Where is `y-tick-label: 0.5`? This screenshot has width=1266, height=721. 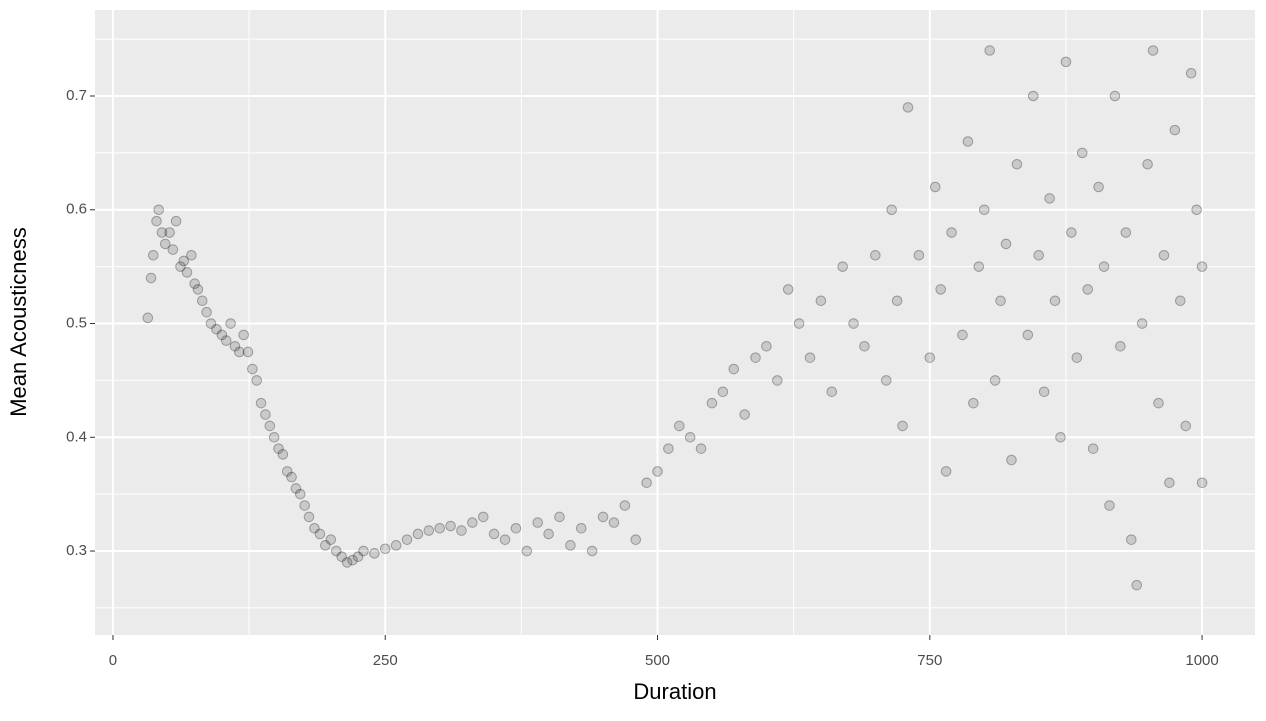
y-tick-label: 0.5 is located at coordinates (76, 322).